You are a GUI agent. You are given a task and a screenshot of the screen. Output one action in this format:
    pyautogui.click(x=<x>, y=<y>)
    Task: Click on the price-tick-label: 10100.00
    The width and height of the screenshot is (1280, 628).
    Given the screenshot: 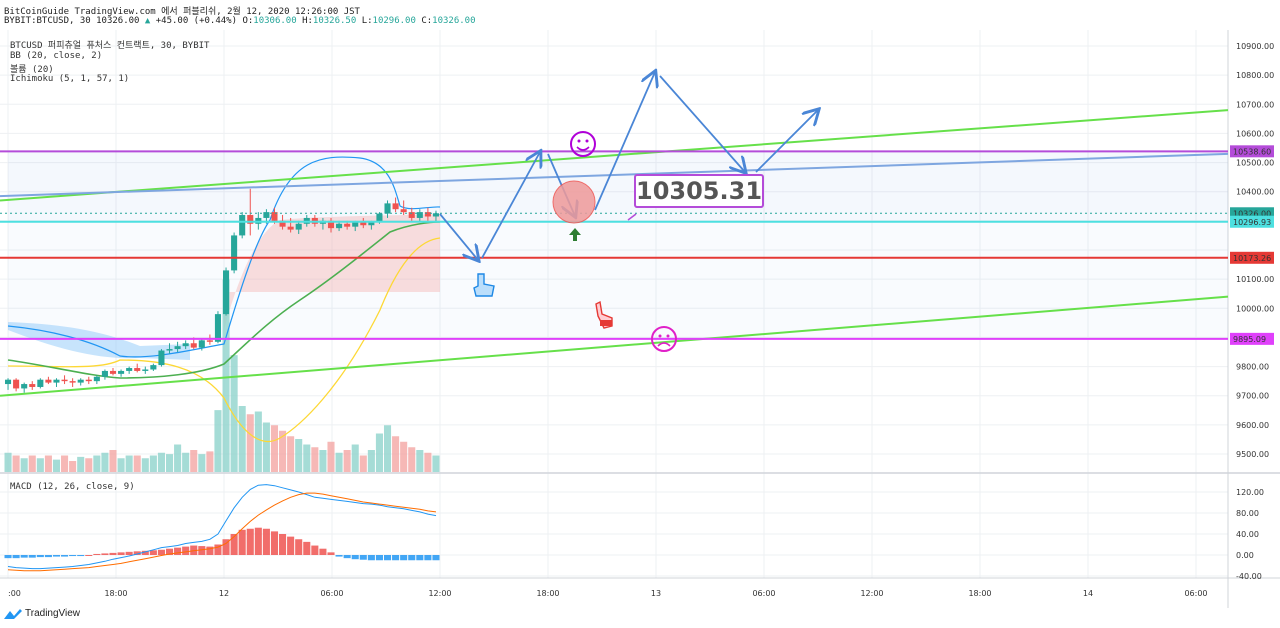 What is the action you would take?
    pyautogui.click(x=1255, y=279)
    